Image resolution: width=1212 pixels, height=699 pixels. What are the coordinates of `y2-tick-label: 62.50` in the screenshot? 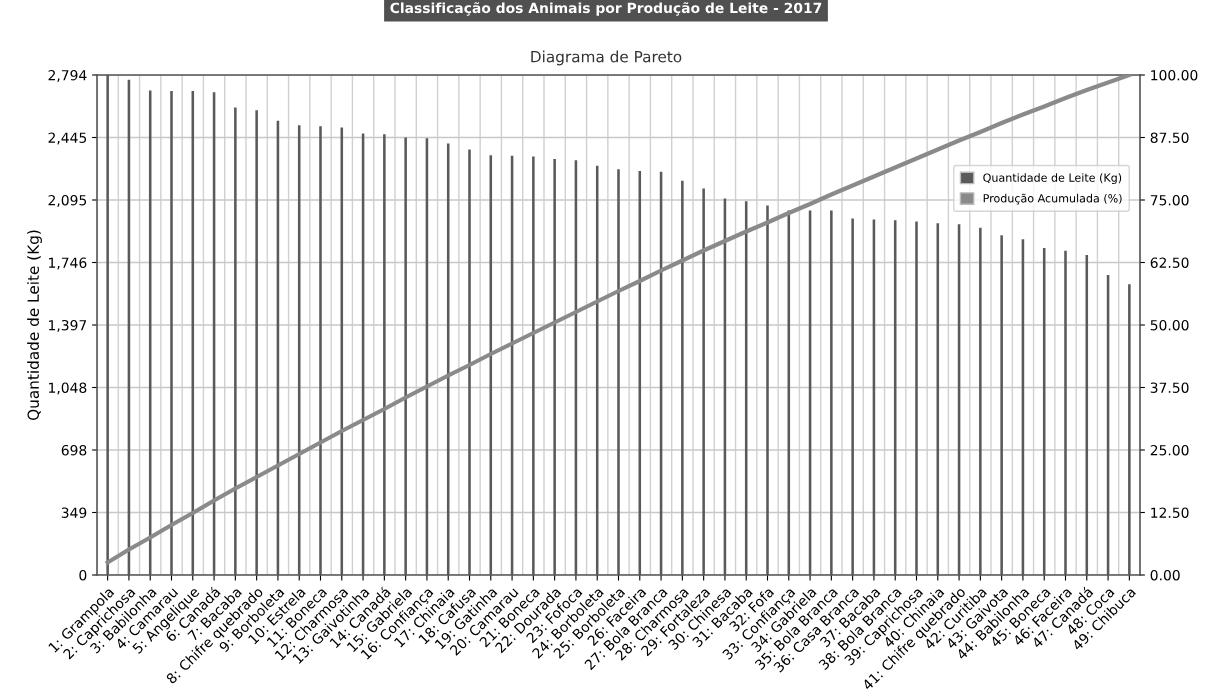 It's located at (1169, 262).